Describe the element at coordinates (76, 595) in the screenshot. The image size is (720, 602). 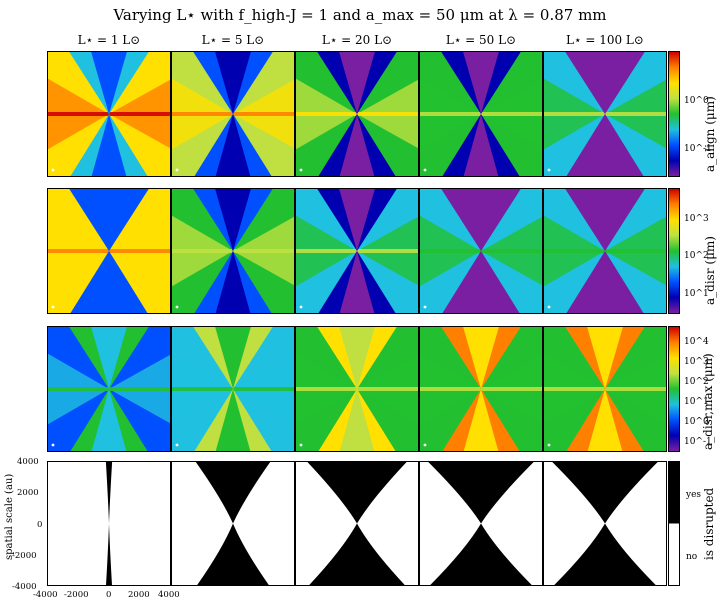
I see `x-tick-label: -2000` at that location.